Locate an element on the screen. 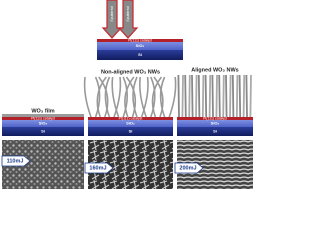  energy-label: 200mJ is located at coordinates (187, 168).